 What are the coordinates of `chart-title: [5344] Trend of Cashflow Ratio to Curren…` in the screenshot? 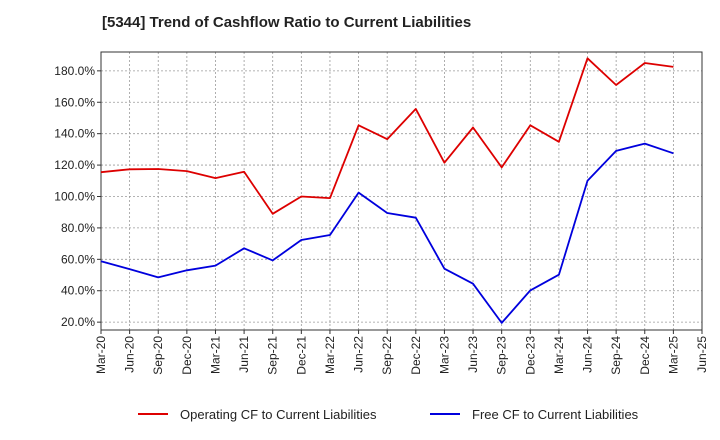 It's located at (287, 22).